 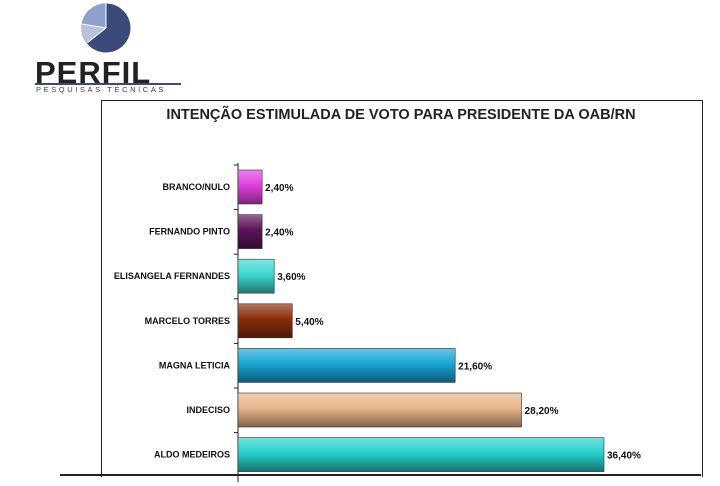 What do you see at coordinates (624, 456) in the screenshot?
I see `value-label: 36,40%` at bounding box center [624, 456].